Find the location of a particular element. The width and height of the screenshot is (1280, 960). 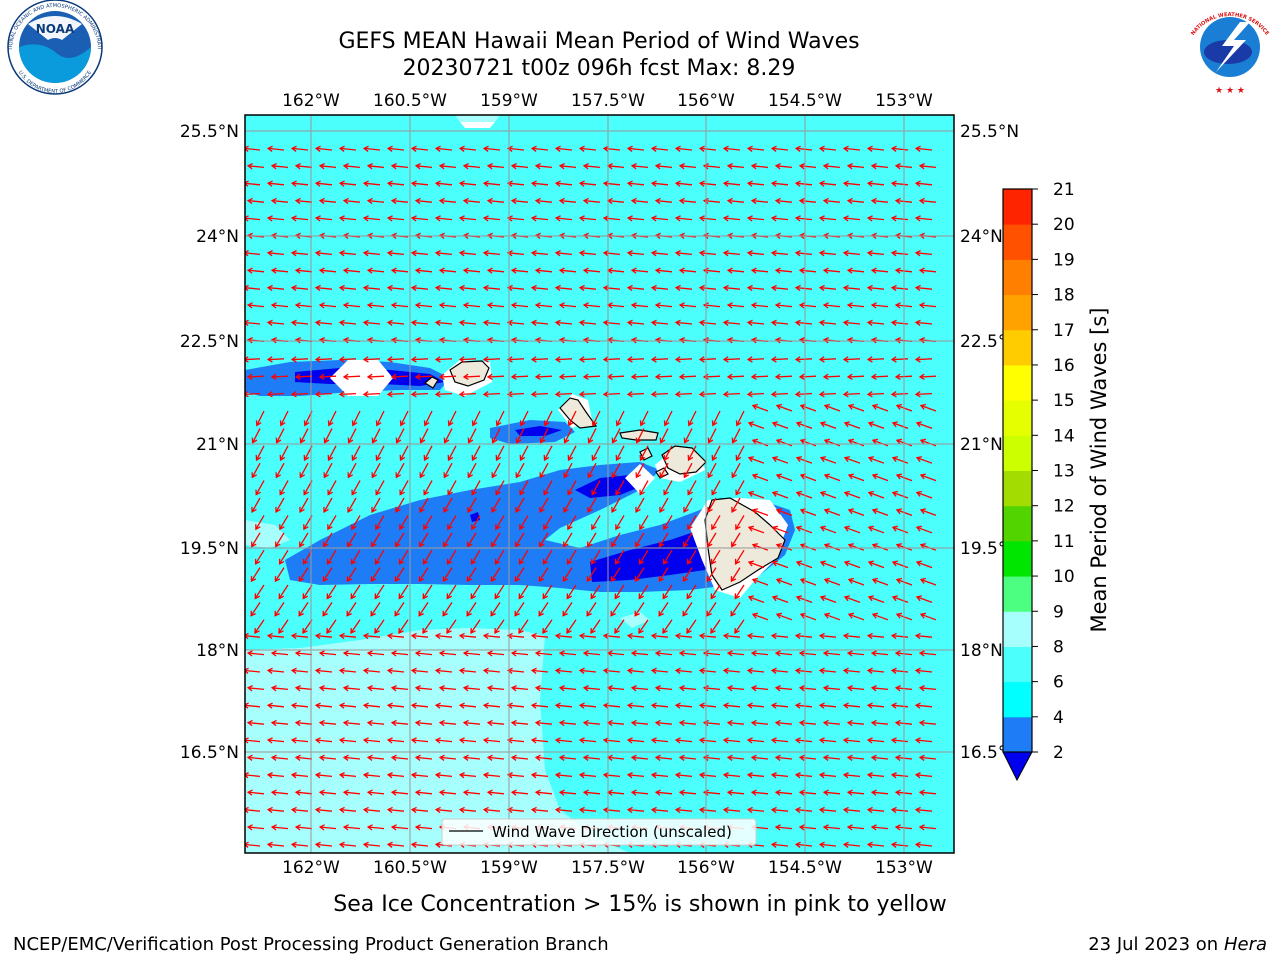

x-tick-label: 160.5°W is located at coordinates (410, 101).